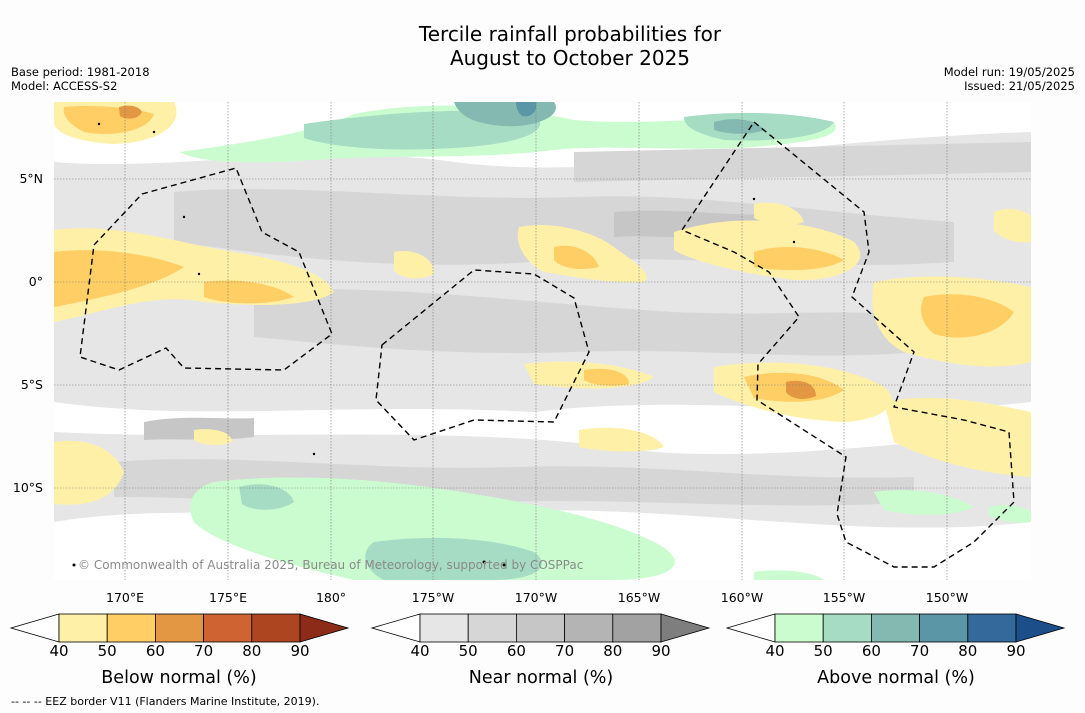 This screenshot has height=713, width=1085. Describe the element at coordinates (64, 86) in the screenshot. I see `model-name: Model: ACCESS-S2` at that location.